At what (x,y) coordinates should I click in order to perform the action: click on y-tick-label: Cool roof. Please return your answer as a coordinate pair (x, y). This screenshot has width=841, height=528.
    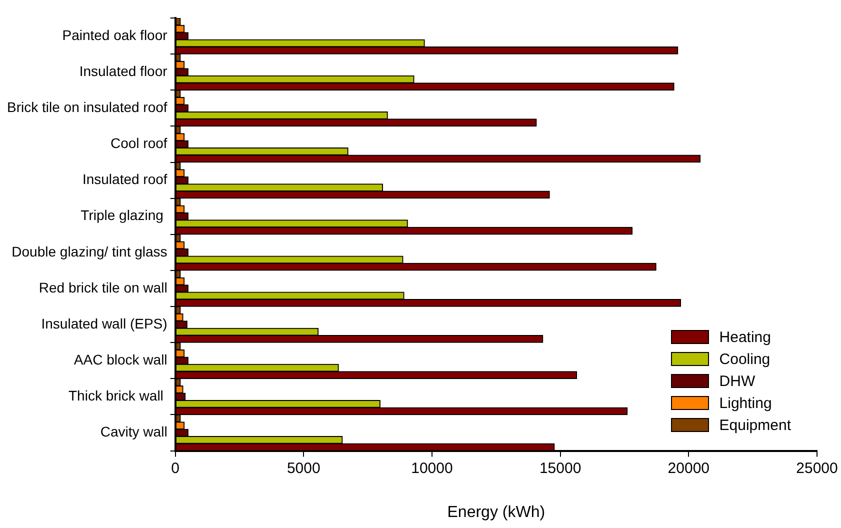
    Looking at the image, I should click on (139, 143).